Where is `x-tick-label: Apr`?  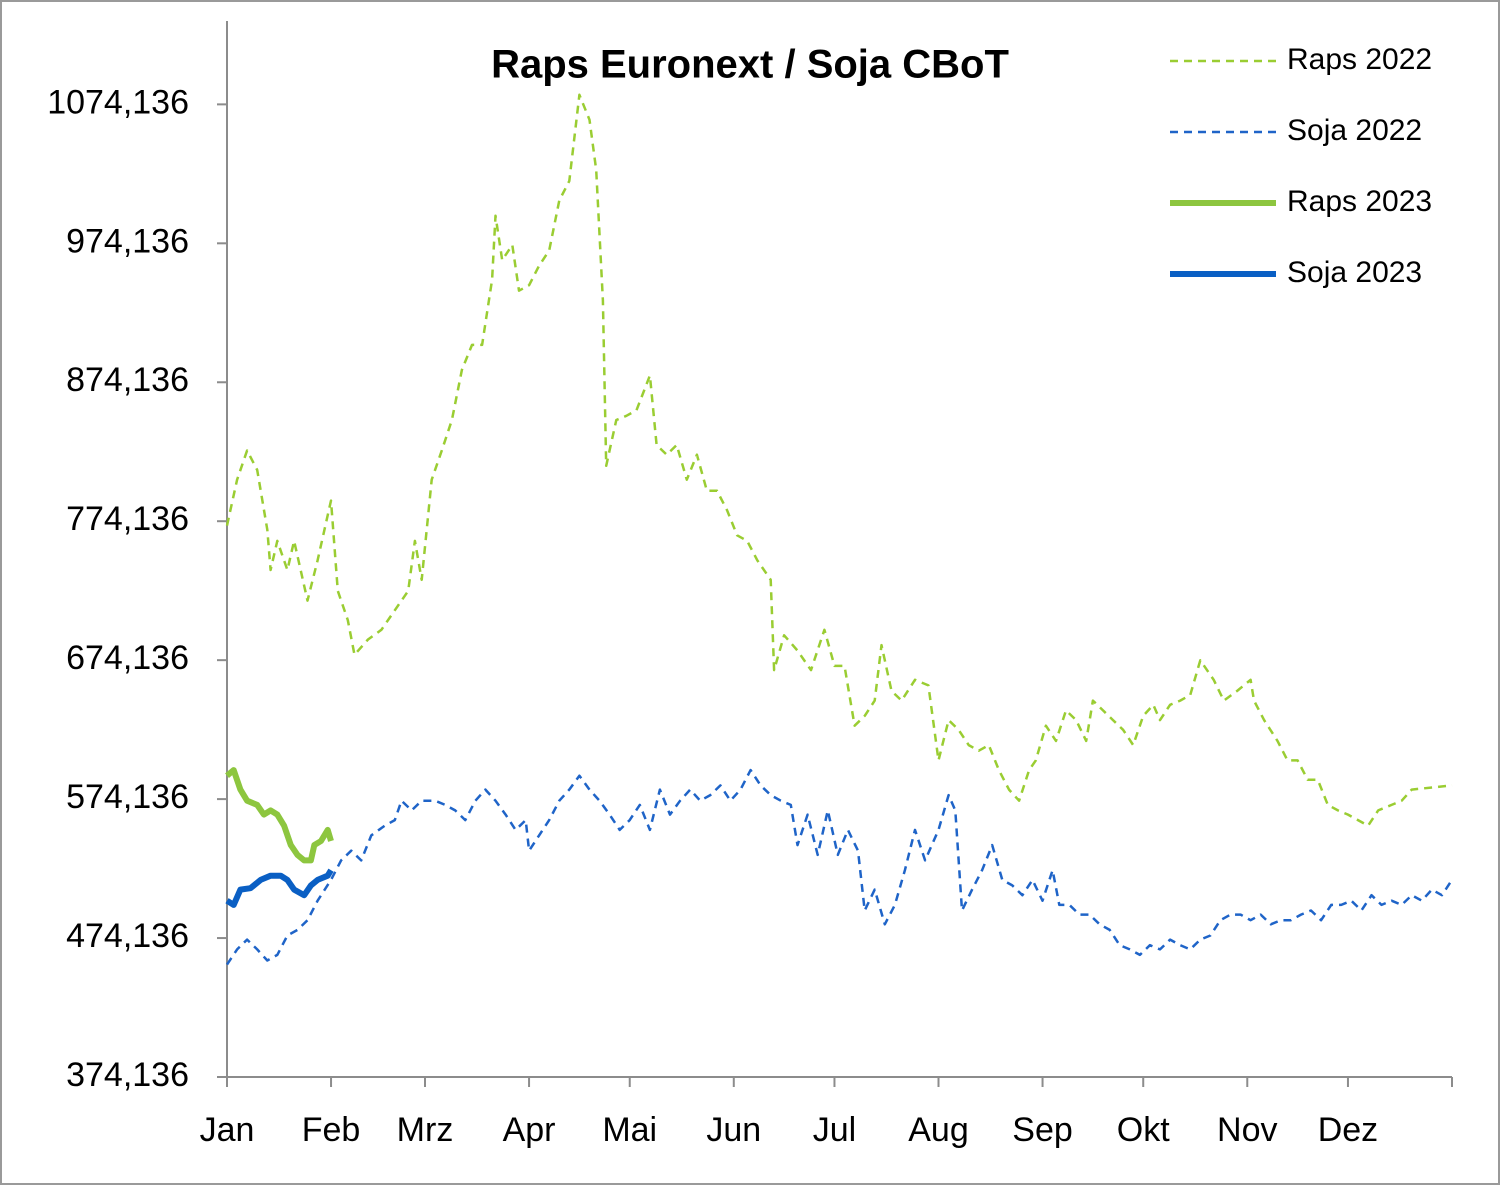 x-tick-label: Apr is located at coordinates (529, 1130).